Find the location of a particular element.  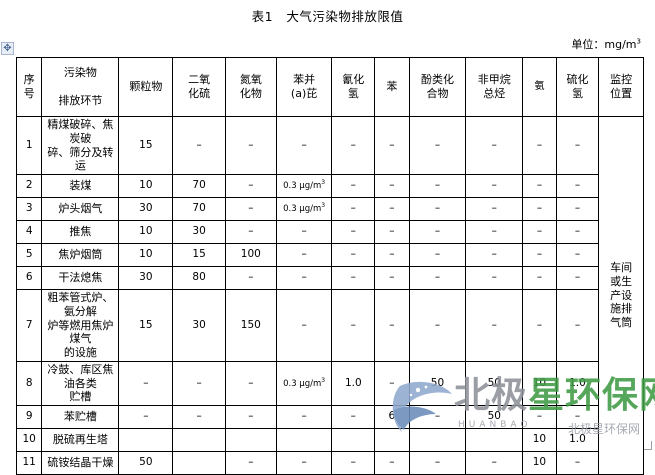

col-header-stage: 污染物 排放环节 is located at coordinates (80, 87).